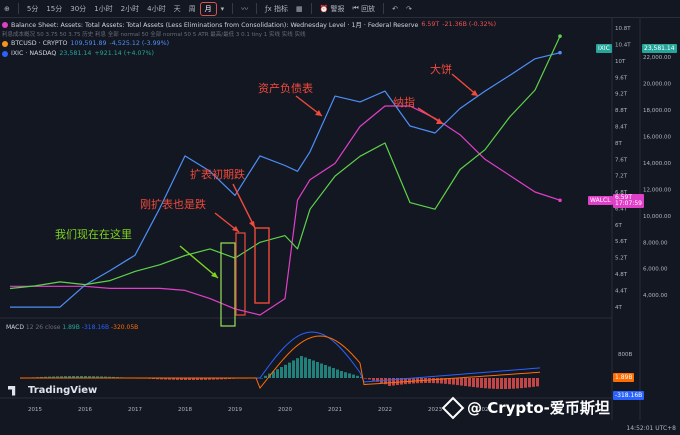 The image size is (680, 435). Describe the element at coordinates (43, 327) in the screenshot. I see `macd-params: 12 26 close` at that location.